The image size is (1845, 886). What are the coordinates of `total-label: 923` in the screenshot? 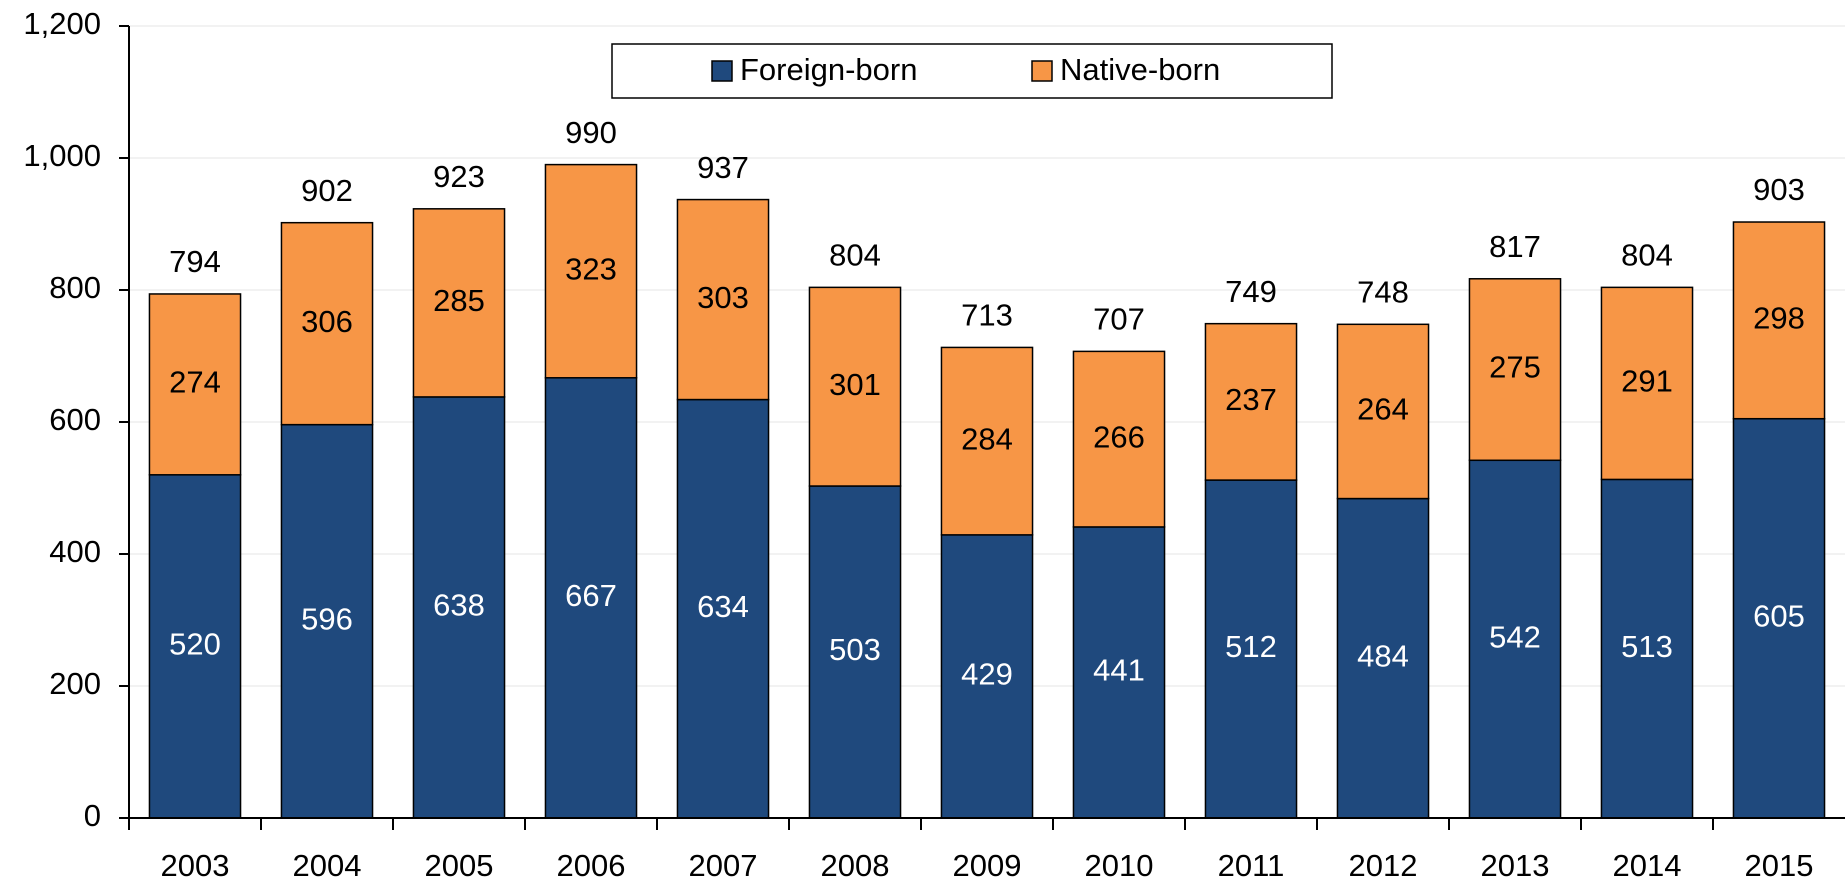 It's located at (459, 176).